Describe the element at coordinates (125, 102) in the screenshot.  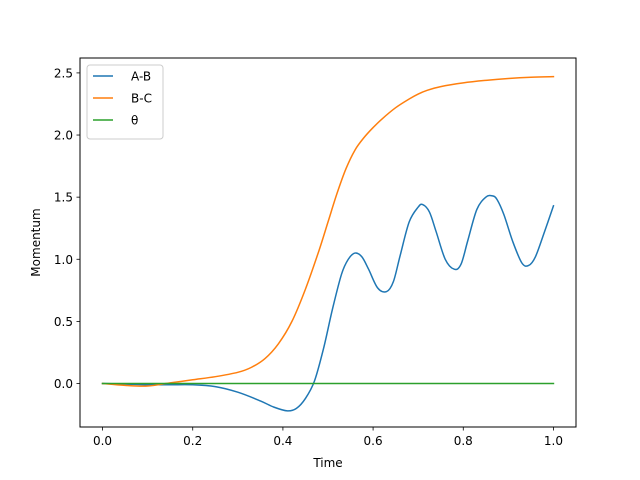
I see `legend: A-B B-C θ` at that location.